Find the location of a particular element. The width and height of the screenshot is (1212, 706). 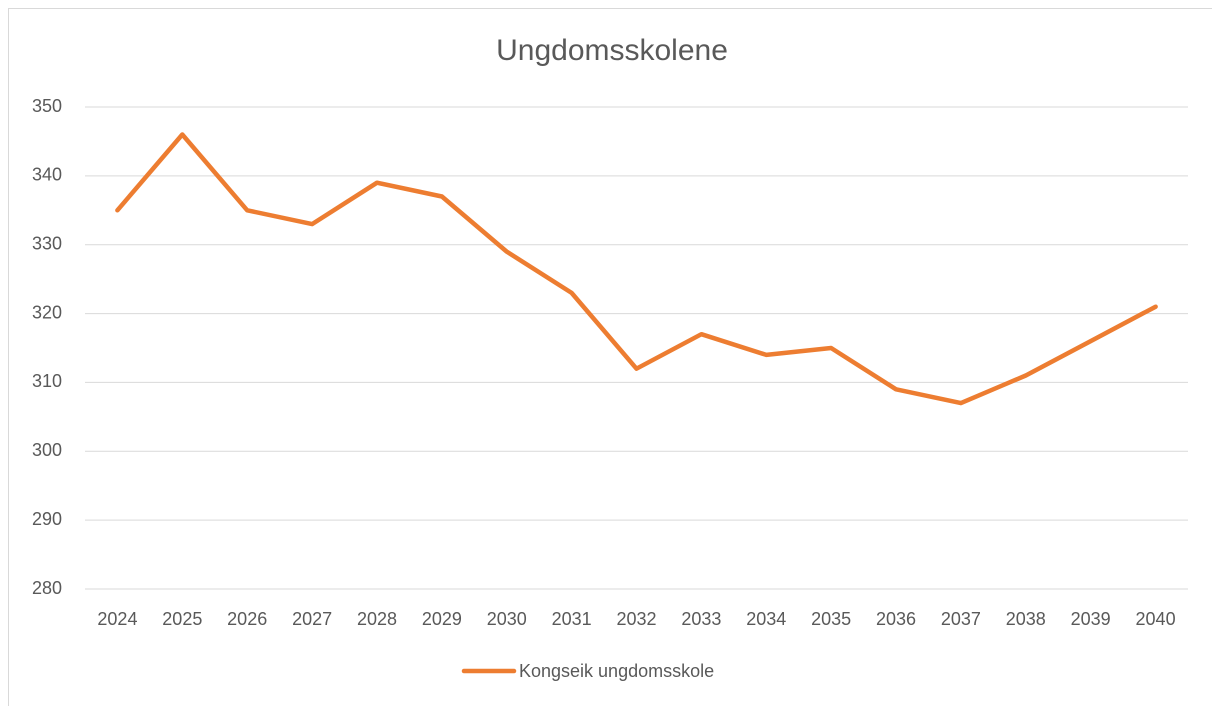

y-tick-label: 350 is located at coordinates (47, 106).